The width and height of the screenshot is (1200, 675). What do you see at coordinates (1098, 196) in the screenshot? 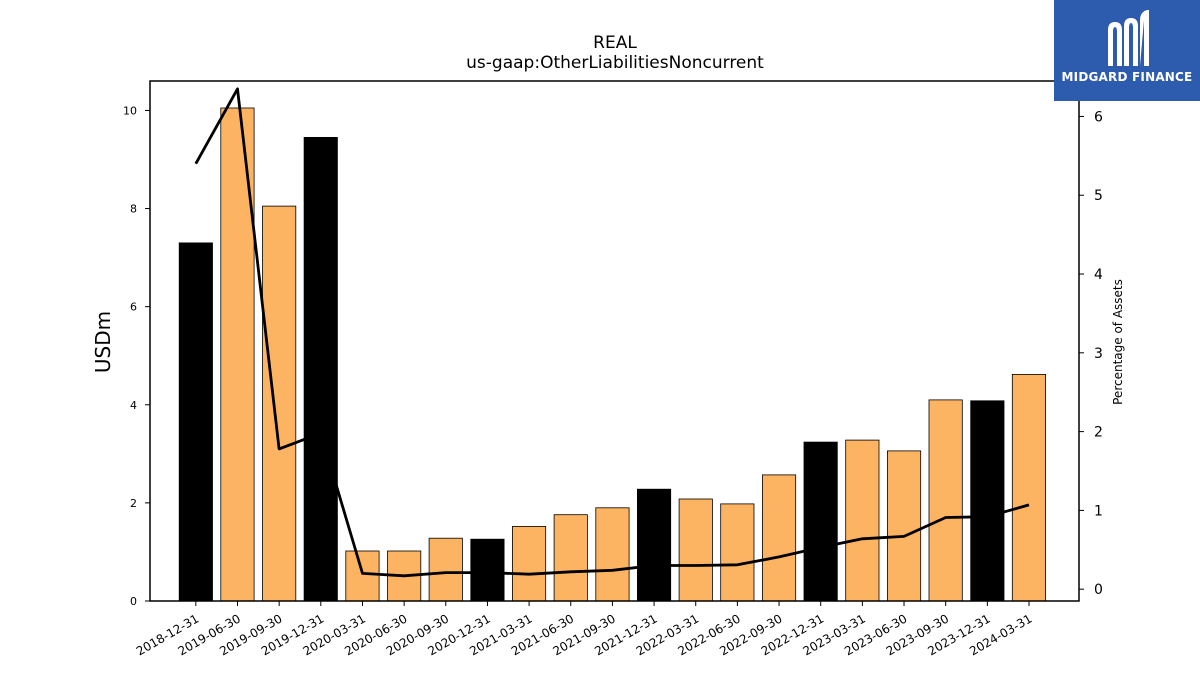
I see `y2-tick-label: 5` at bounding box center [1098, 196].